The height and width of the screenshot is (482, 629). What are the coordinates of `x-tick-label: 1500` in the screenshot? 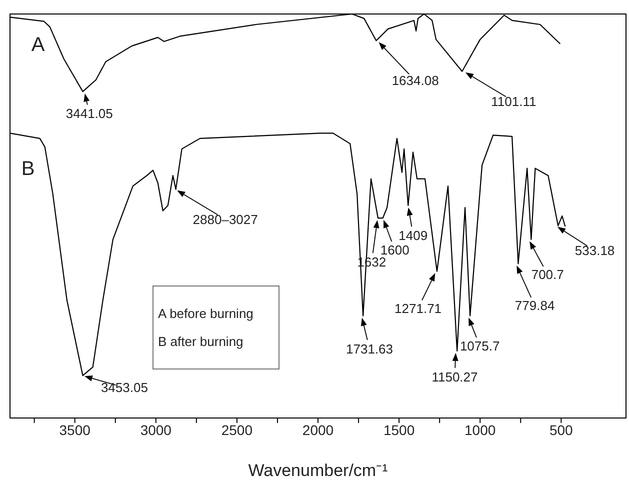 It's located at (399, 430).